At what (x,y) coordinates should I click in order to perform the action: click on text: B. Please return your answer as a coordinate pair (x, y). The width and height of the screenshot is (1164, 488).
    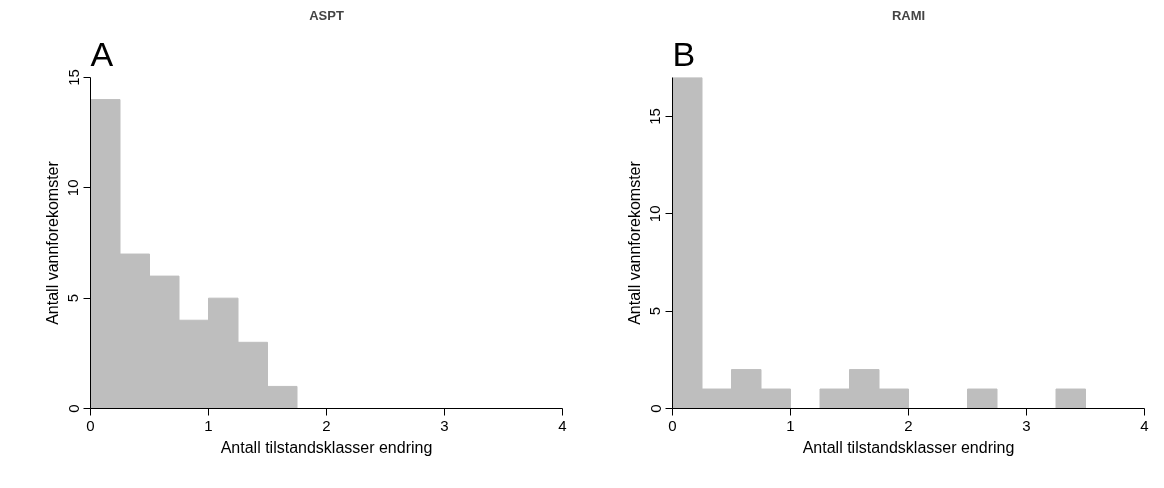
    Looking at the image, I should click on (684, 53).